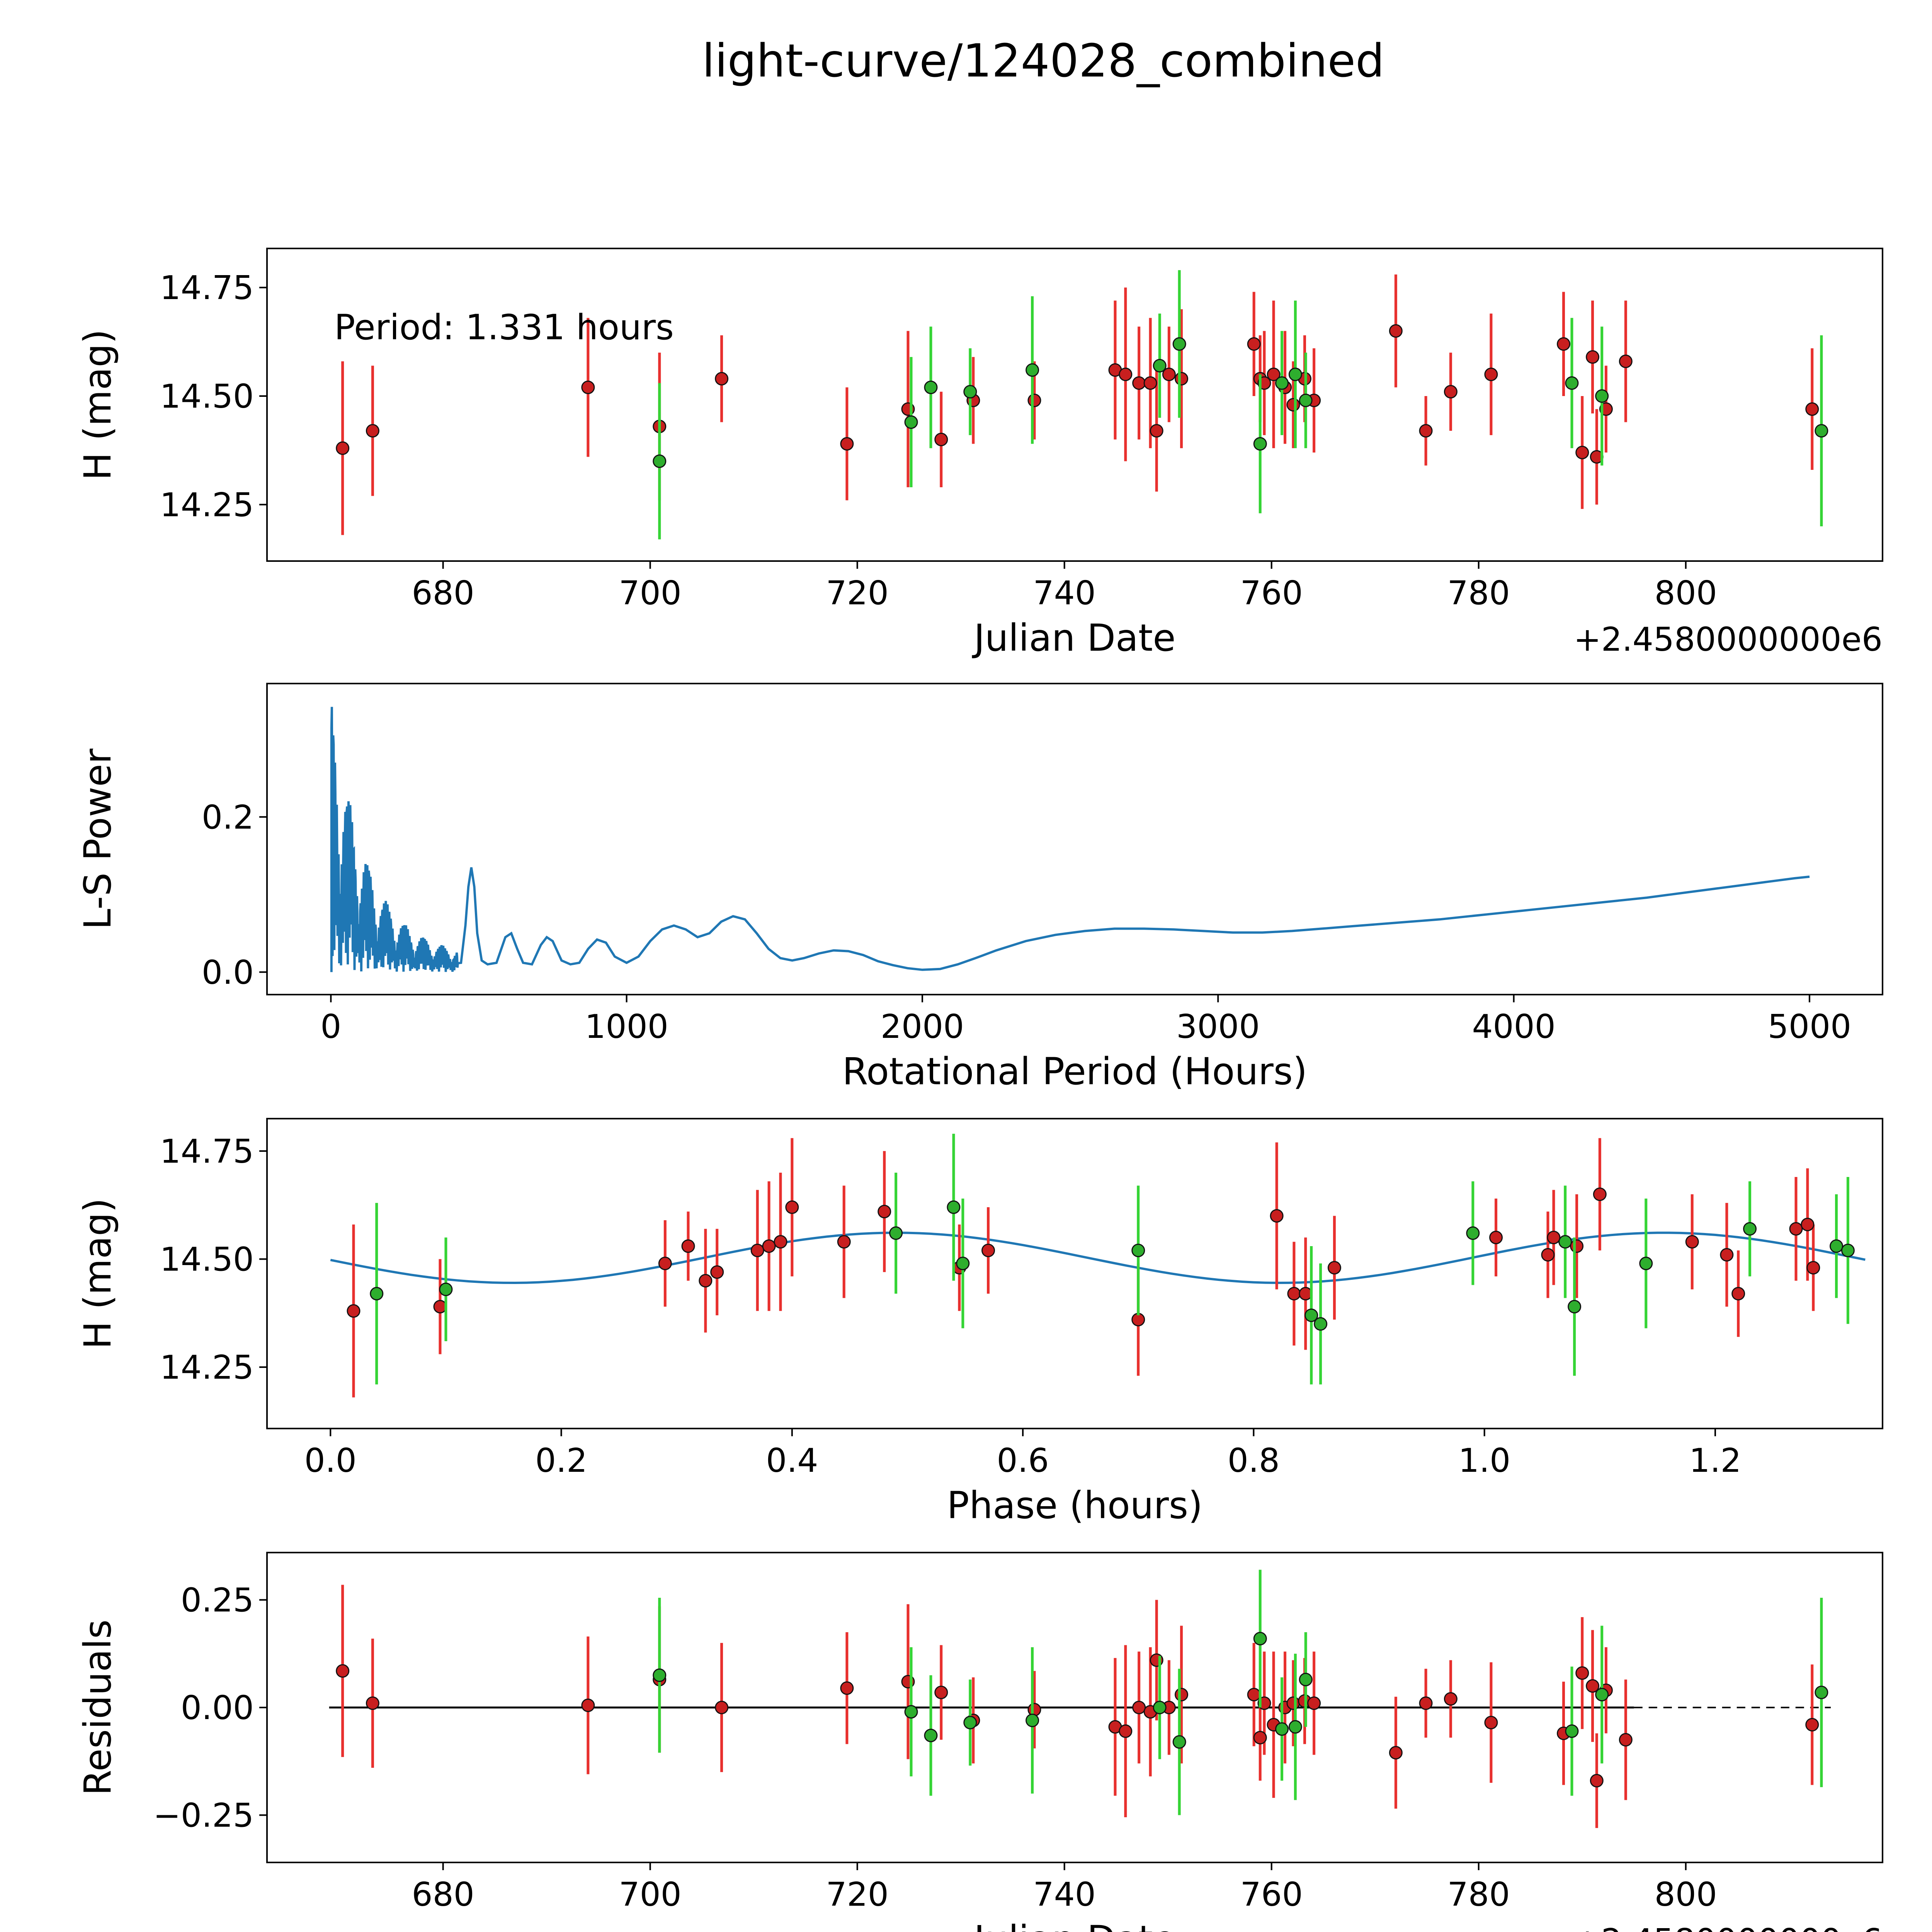  I want to click on x-axis-label: Julian Date, so click(1073, 638).